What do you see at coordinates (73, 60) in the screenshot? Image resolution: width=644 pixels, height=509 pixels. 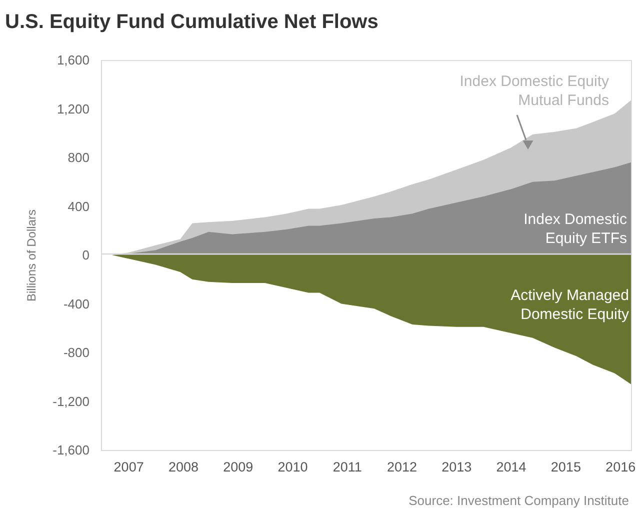 I see `y-tick-label: 1,600` at bounding box center [73, 60].